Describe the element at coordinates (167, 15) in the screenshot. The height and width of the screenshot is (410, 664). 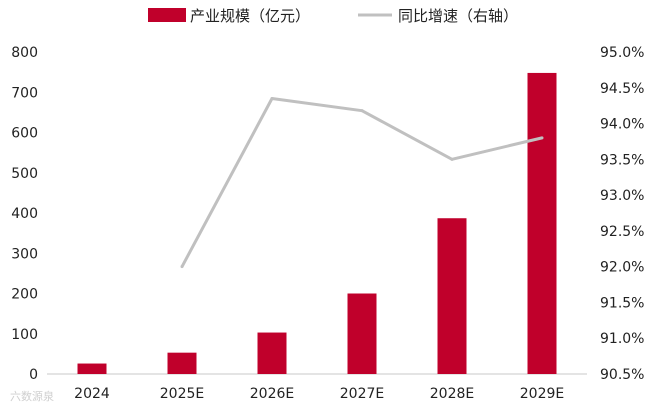
I see `legend-swatch-bar` at that location.